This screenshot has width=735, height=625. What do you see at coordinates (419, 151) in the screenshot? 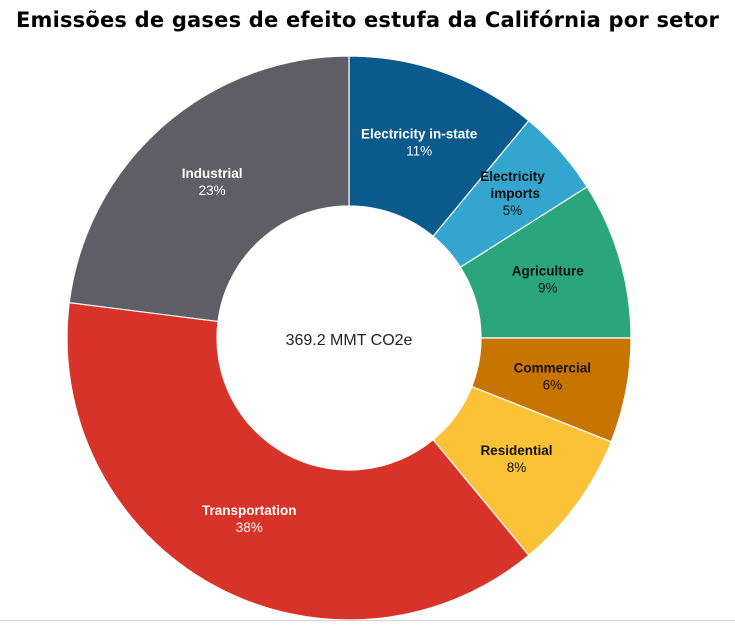
I see `slice-value-label: 11%` at bounding box center [419, 151].